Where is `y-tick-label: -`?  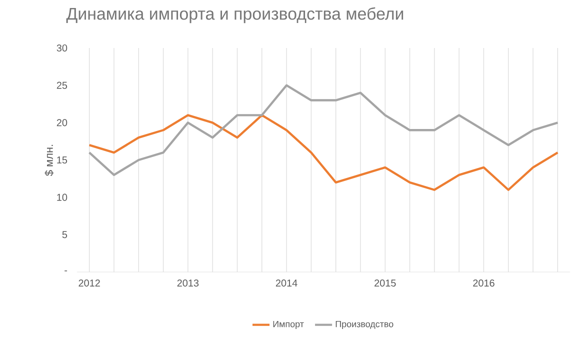 y-tick-label: - is located at coordinates (66, 271).